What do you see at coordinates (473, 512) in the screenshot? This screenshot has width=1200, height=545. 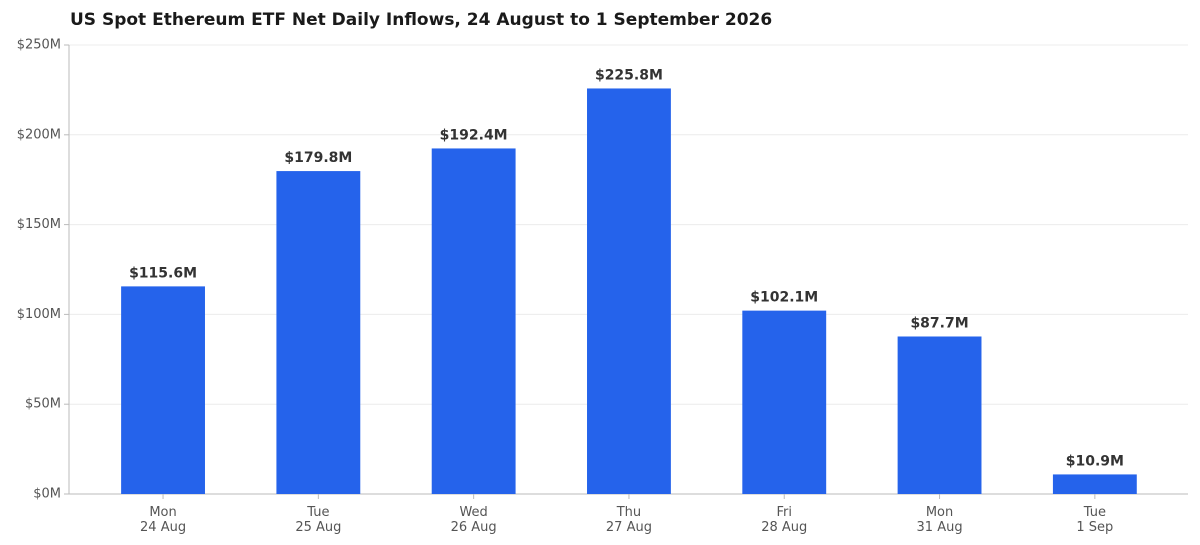 I see `x-tick-label-line: Wed` at bounding box center [473, 512].